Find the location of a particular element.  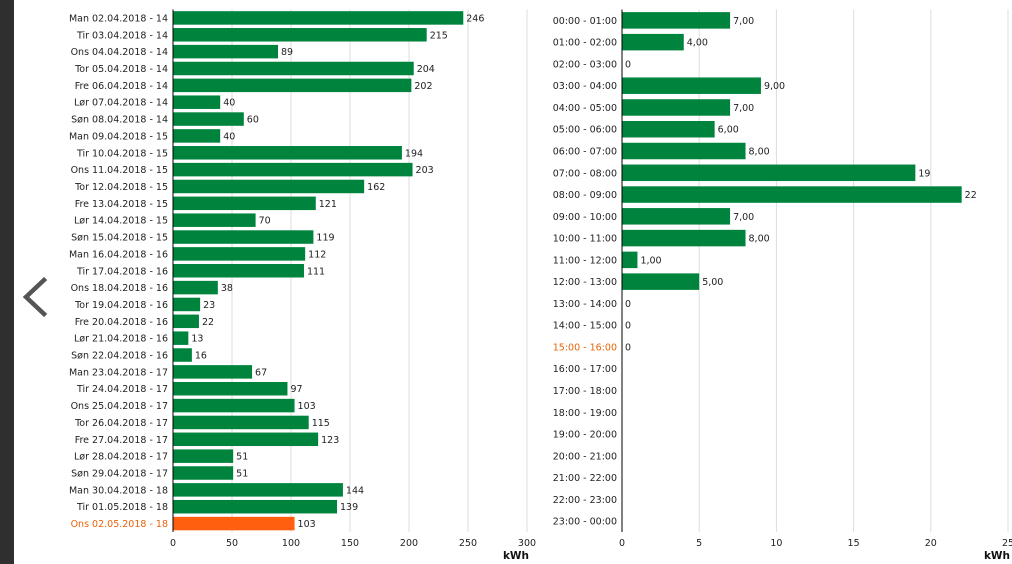

hourly-category-label: 11:00 - 12:00 is located at coordinates (585, 260).